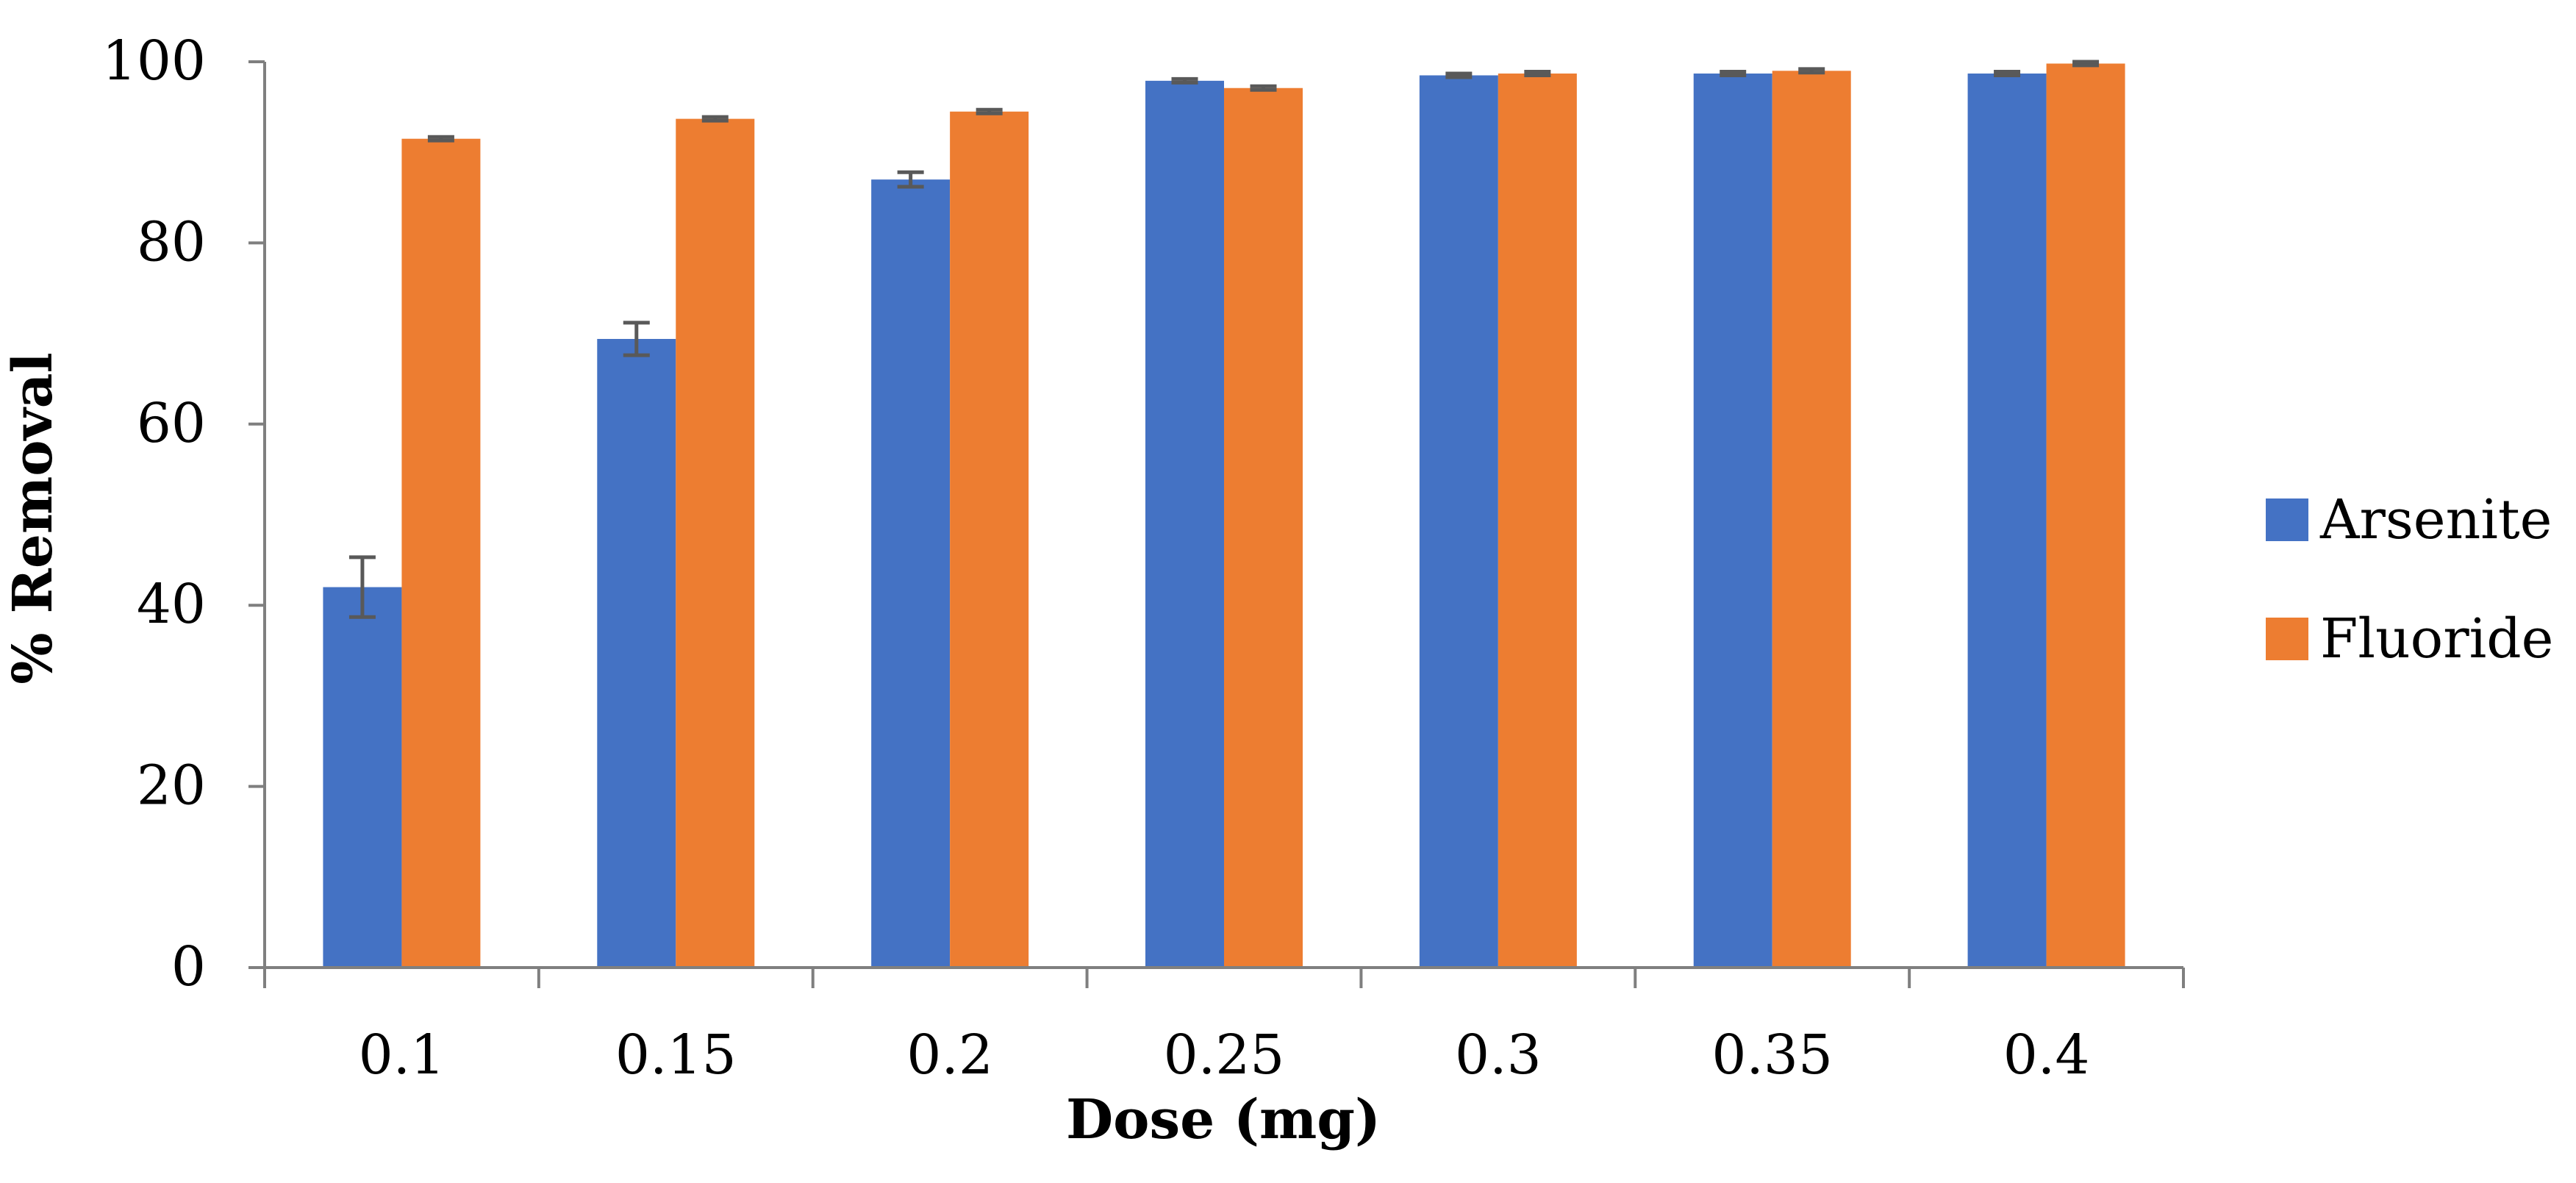  I want to click on bar-arsenite-0.35, so click(1732, 521).